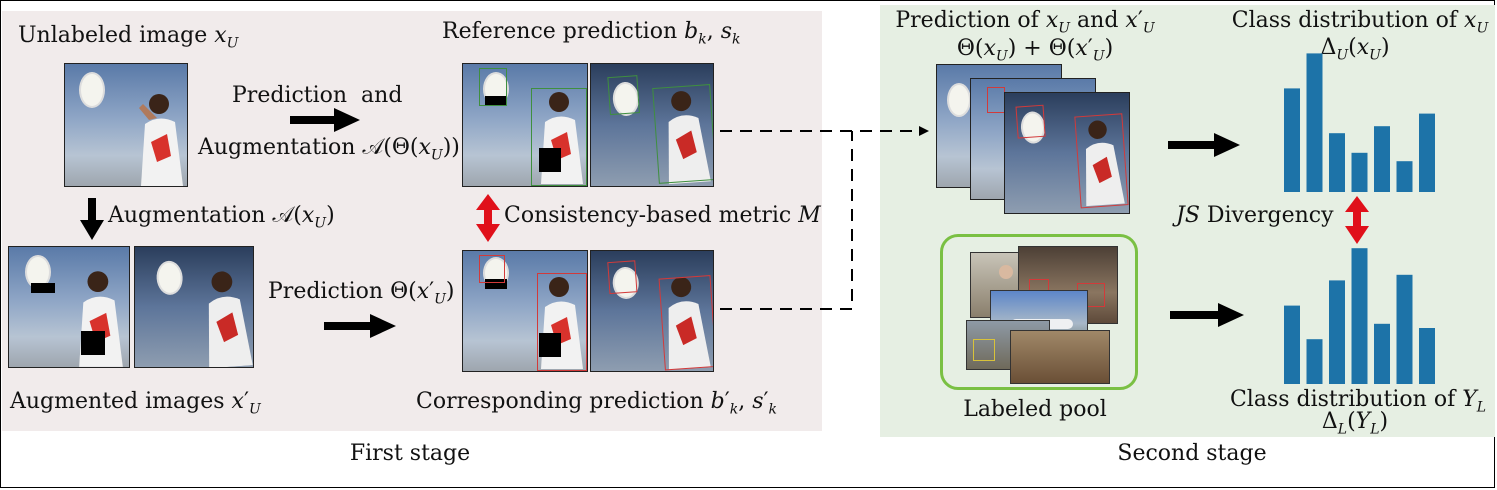 This screenshot has width=1497, height=490. Describe the element at coordinates (488, 218) in the screenshot. I see `red-double-arrow-consistency` at that location.